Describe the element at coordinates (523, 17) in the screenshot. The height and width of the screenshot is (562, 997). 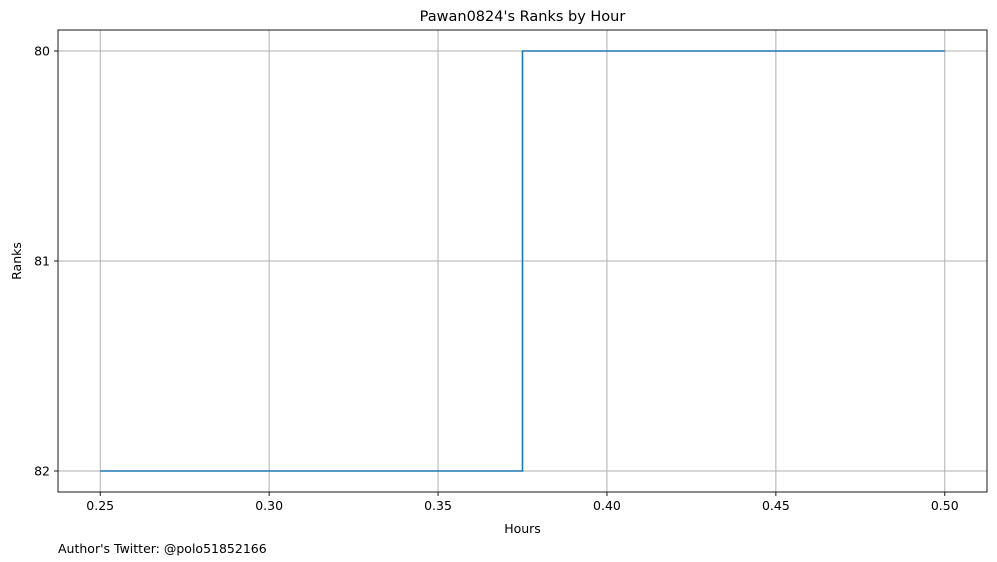
I see `chart-title: Pawan0824's Ranks by Hour` at that location.